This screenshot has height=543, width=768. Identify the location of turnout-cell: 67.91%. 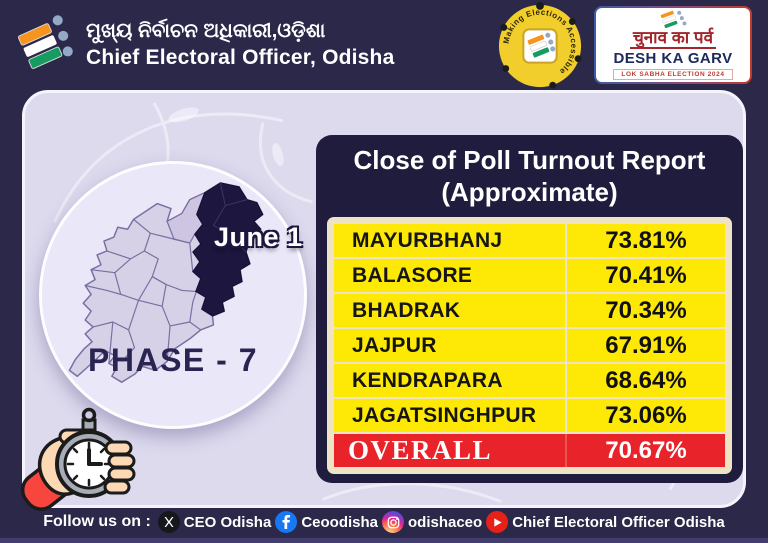
(646, 345).